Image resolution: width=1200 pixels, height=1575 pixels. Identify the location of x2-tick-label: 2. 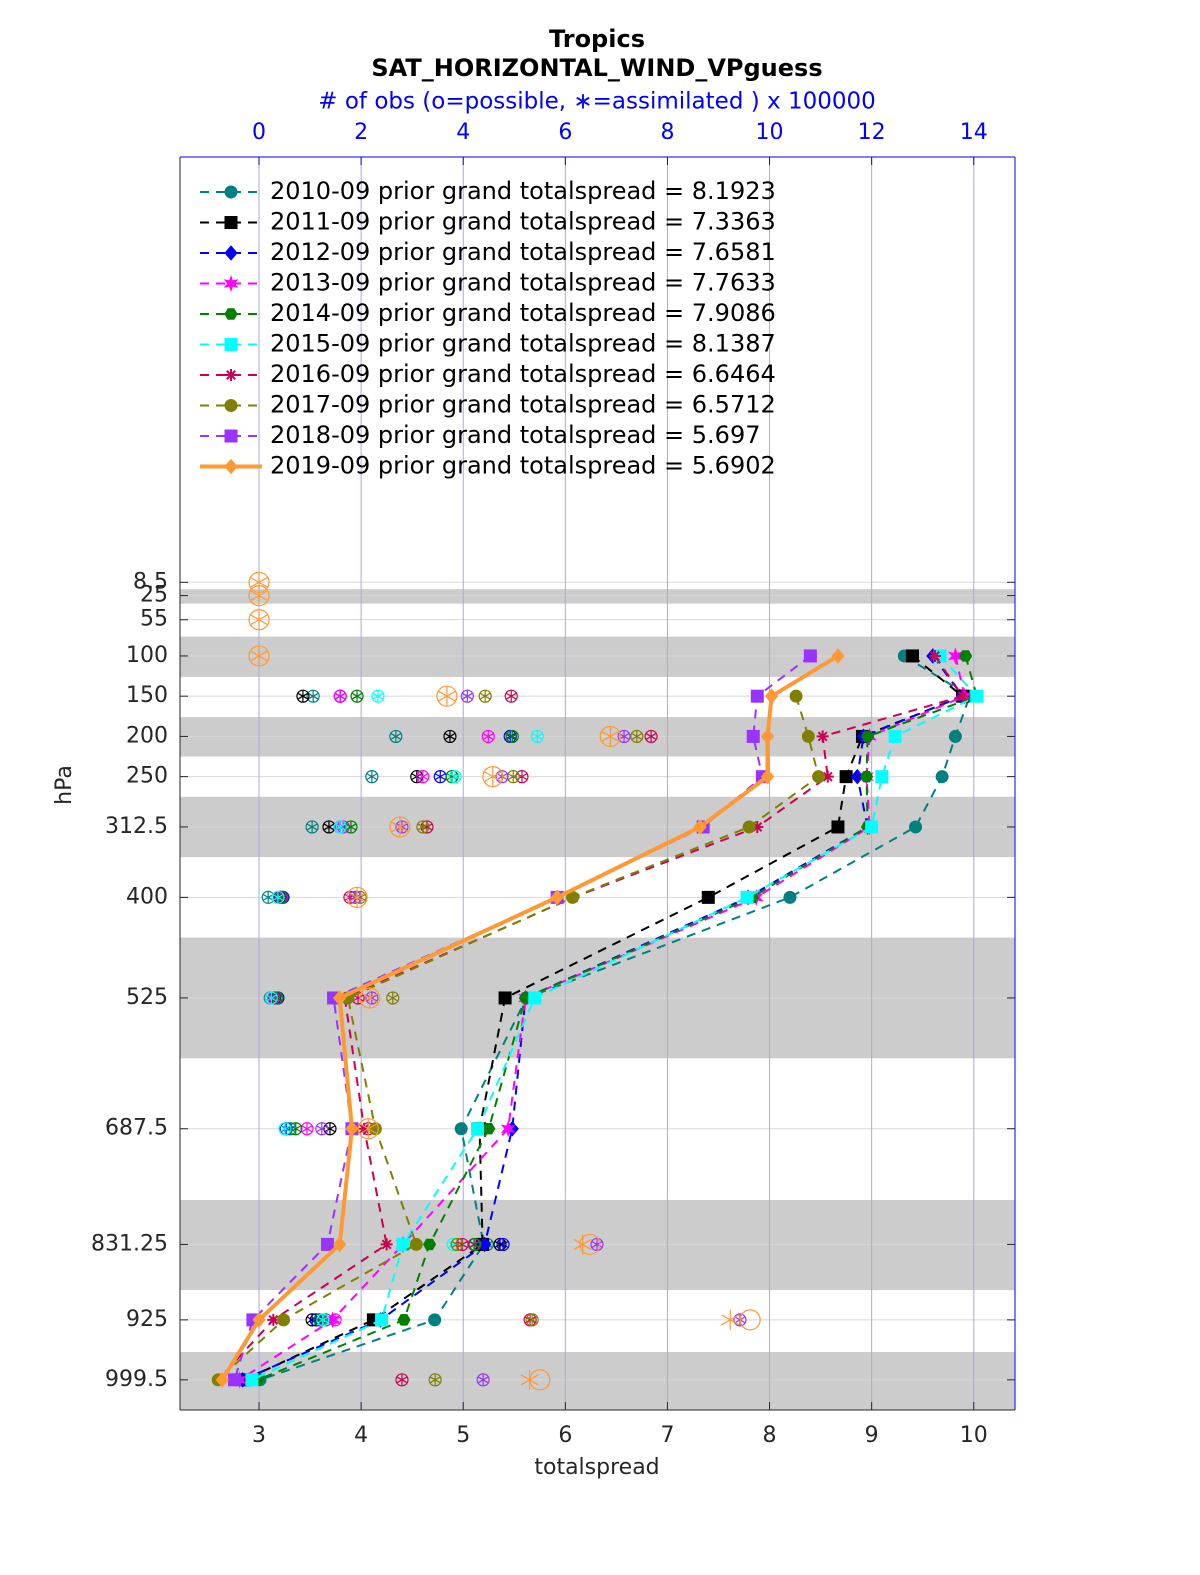
(361, 132).